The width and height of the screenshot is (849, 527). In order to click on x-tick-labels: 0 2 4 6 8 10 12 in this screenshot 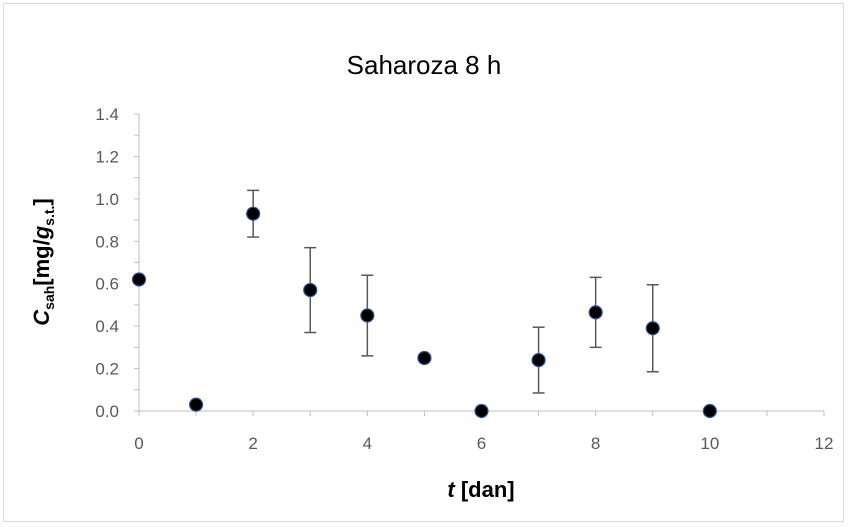, I will do `click(483, 443)`.